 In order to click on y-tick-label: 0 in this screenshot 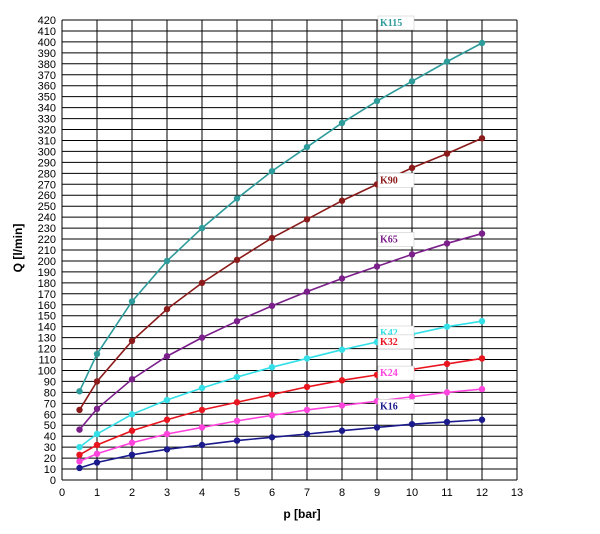, I will do `click(53, 481)`.